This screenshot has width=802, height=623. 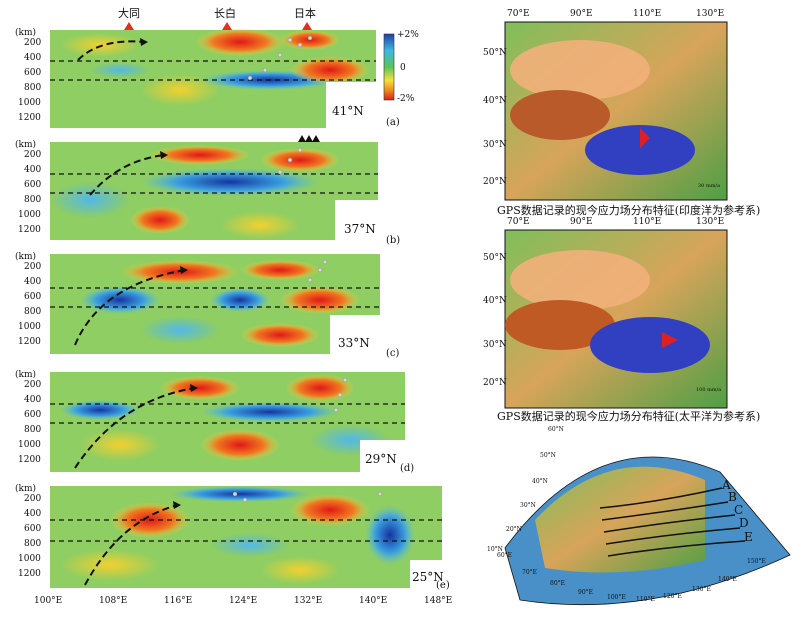 What do you see at coordinates (393, 240) in the screenshot?
I see `panel-label-b: (b)` at bounding box center [393, 240].